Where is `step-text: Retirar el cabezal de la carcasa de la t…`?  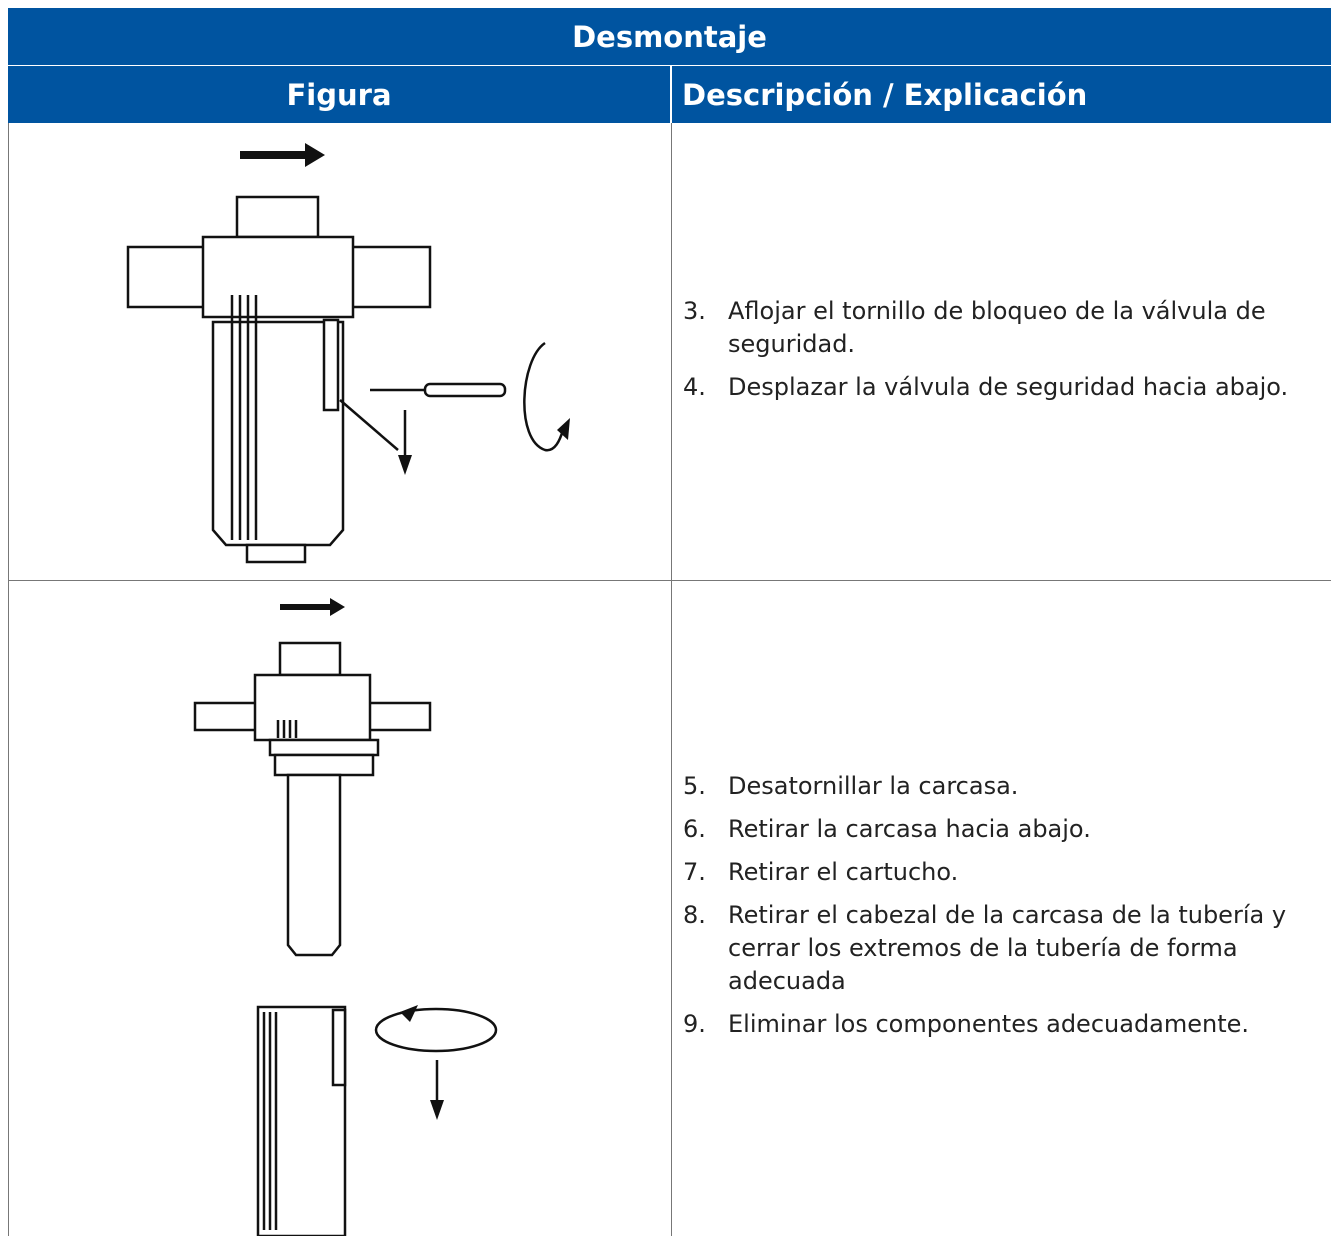
step-text: Retirar el cabezal de la carcasa de la t… is located at coordinates (1007, 948).